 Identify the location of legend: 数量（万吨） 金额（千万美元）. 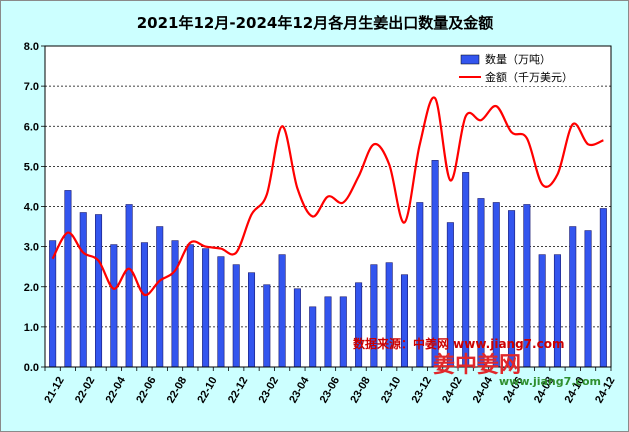
(525, 68).